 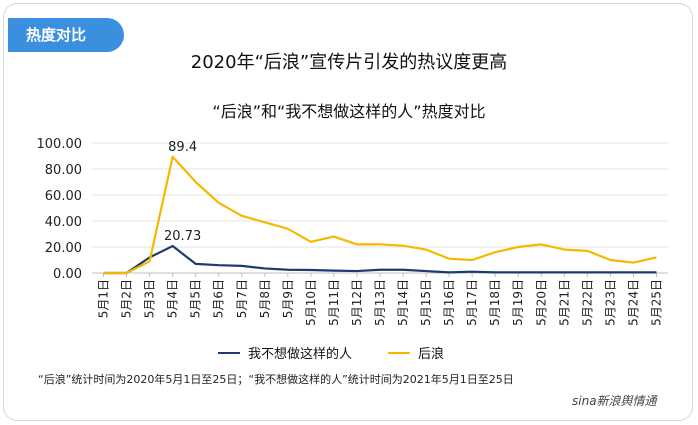 What do you see at coordinates (63, 222) in the screenshot?
I see `y-tick-label: 40.00` at bounding box center [63, 222].